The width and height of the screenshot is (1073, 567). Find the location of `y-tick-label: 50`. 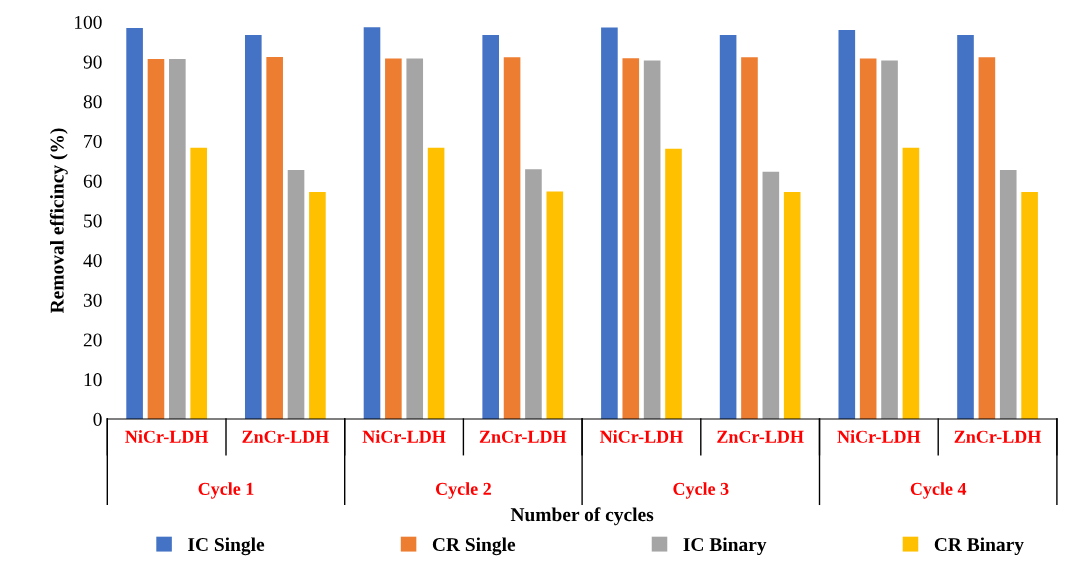

y-tick-label: 50 is located at coordinates (93, 221).